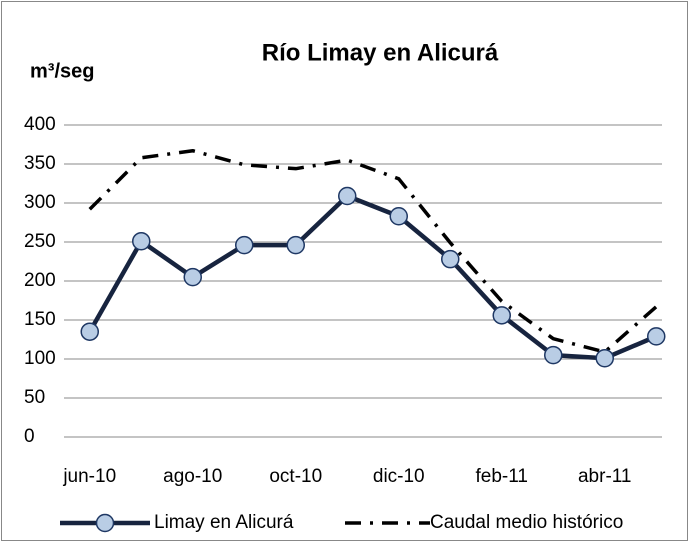  Describe the element at coordinates (192, 476) in the screenshot. I see `x-tick-label: ago-10` at that location.